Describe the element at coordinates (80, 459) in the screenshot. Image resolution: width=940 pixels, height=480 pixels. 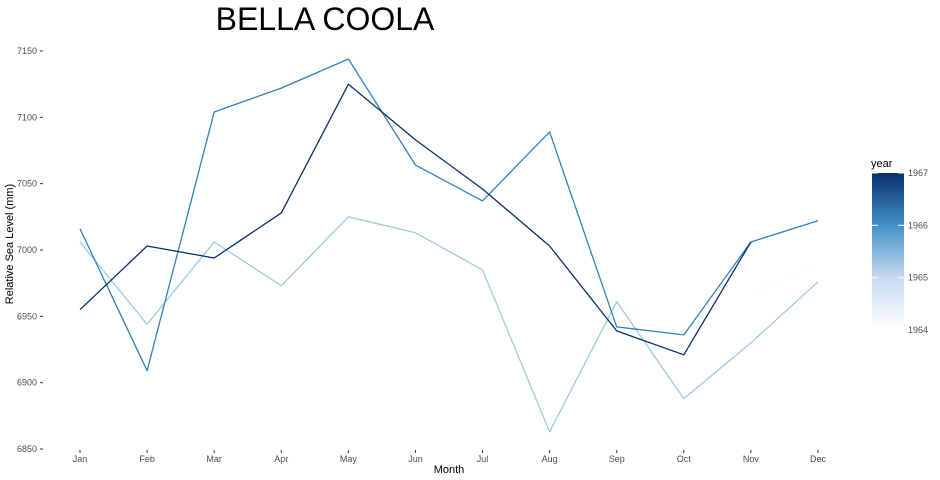
I see `x-tick-label: Jan` at that location.